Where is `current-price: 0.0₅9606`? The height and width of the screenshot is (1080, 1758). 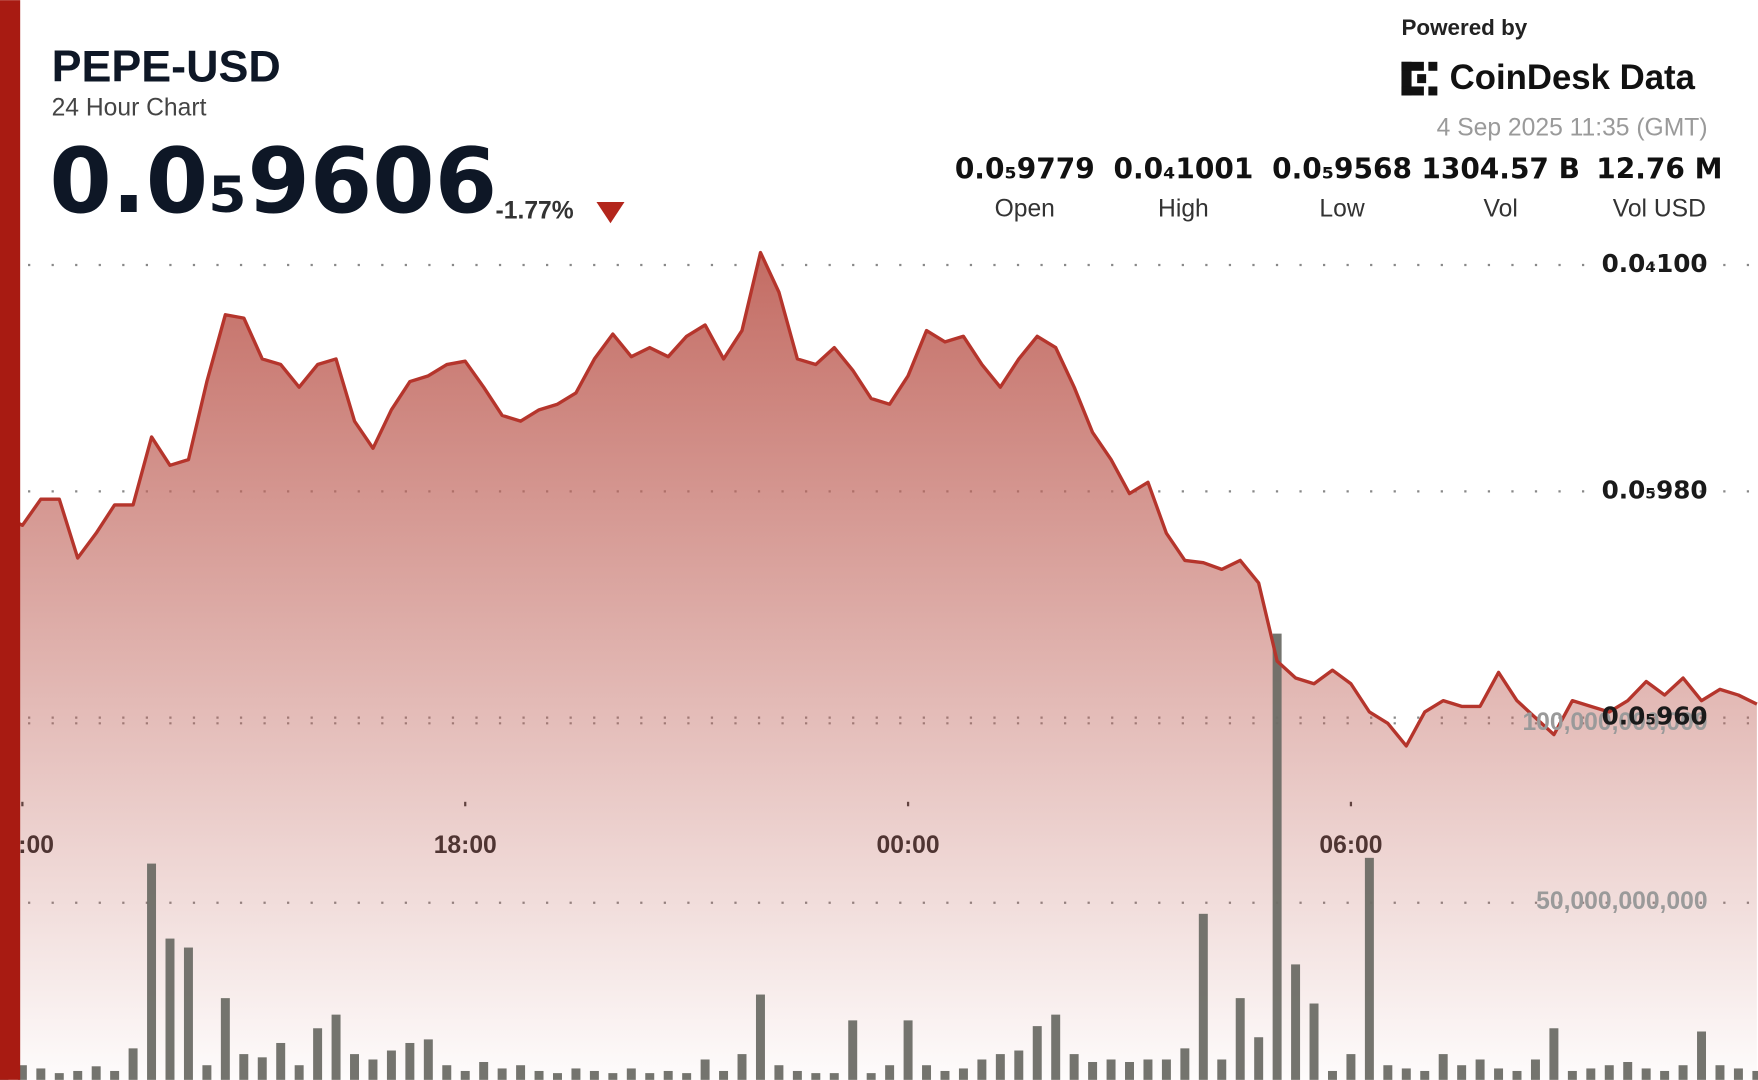 current-price: 0.0₅9606 is located at coordinates (273, 182).